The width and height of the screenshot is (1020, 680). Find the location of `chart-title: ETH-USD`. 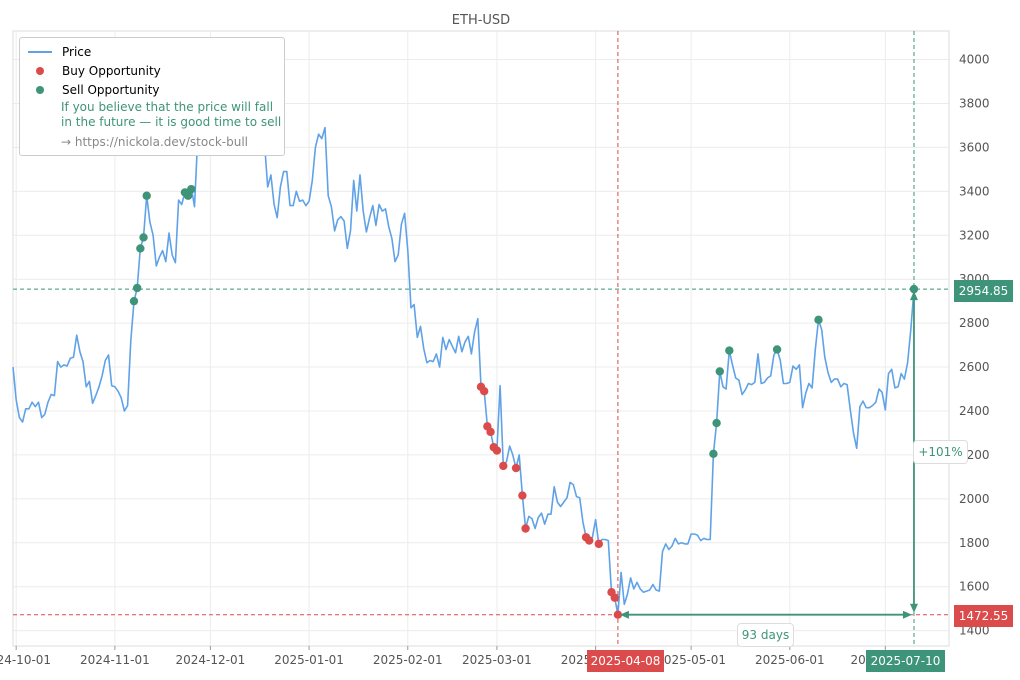

chart-title: ETH-USD is located at coordinates (481, 20).